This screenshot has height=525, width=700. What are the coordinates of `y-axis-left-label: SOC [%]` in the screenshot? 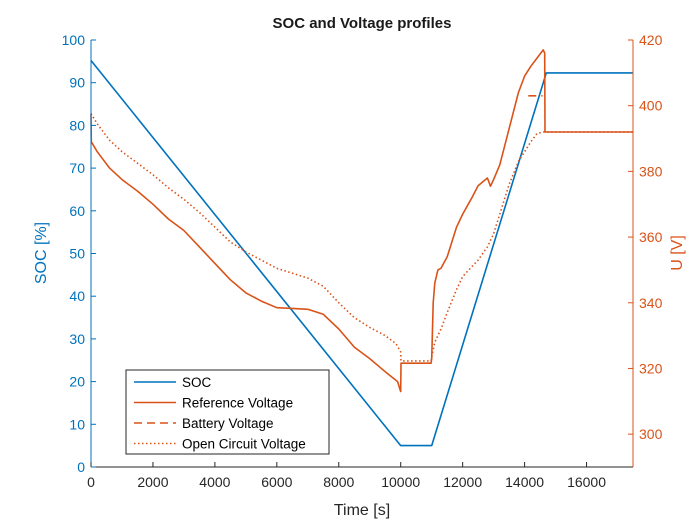 It's located at (41, 253).